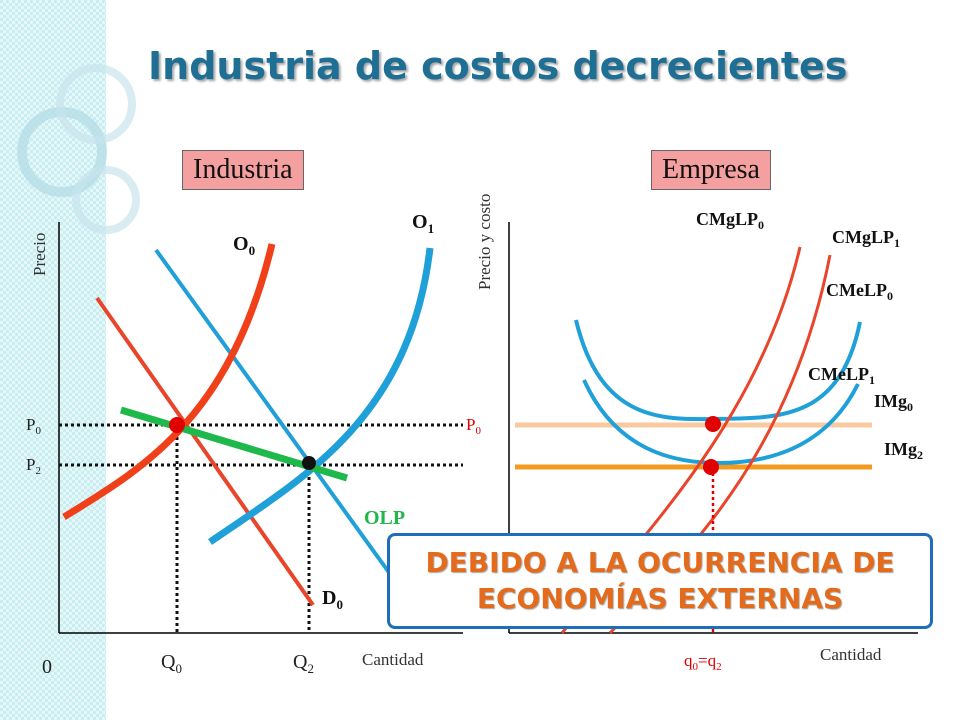 This screenshot has height=720, width=960. I want to click on curve-label-o0: O0, so click(244, 245).